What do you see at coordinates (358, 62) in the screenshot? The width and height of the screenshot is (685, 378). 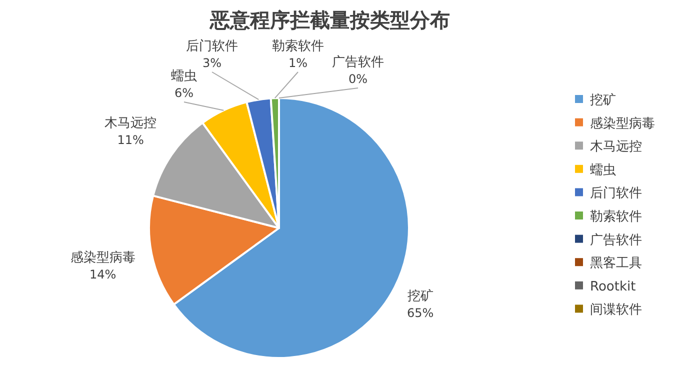 I see `category-label: 广告软件` at bounding box center [358, 62].